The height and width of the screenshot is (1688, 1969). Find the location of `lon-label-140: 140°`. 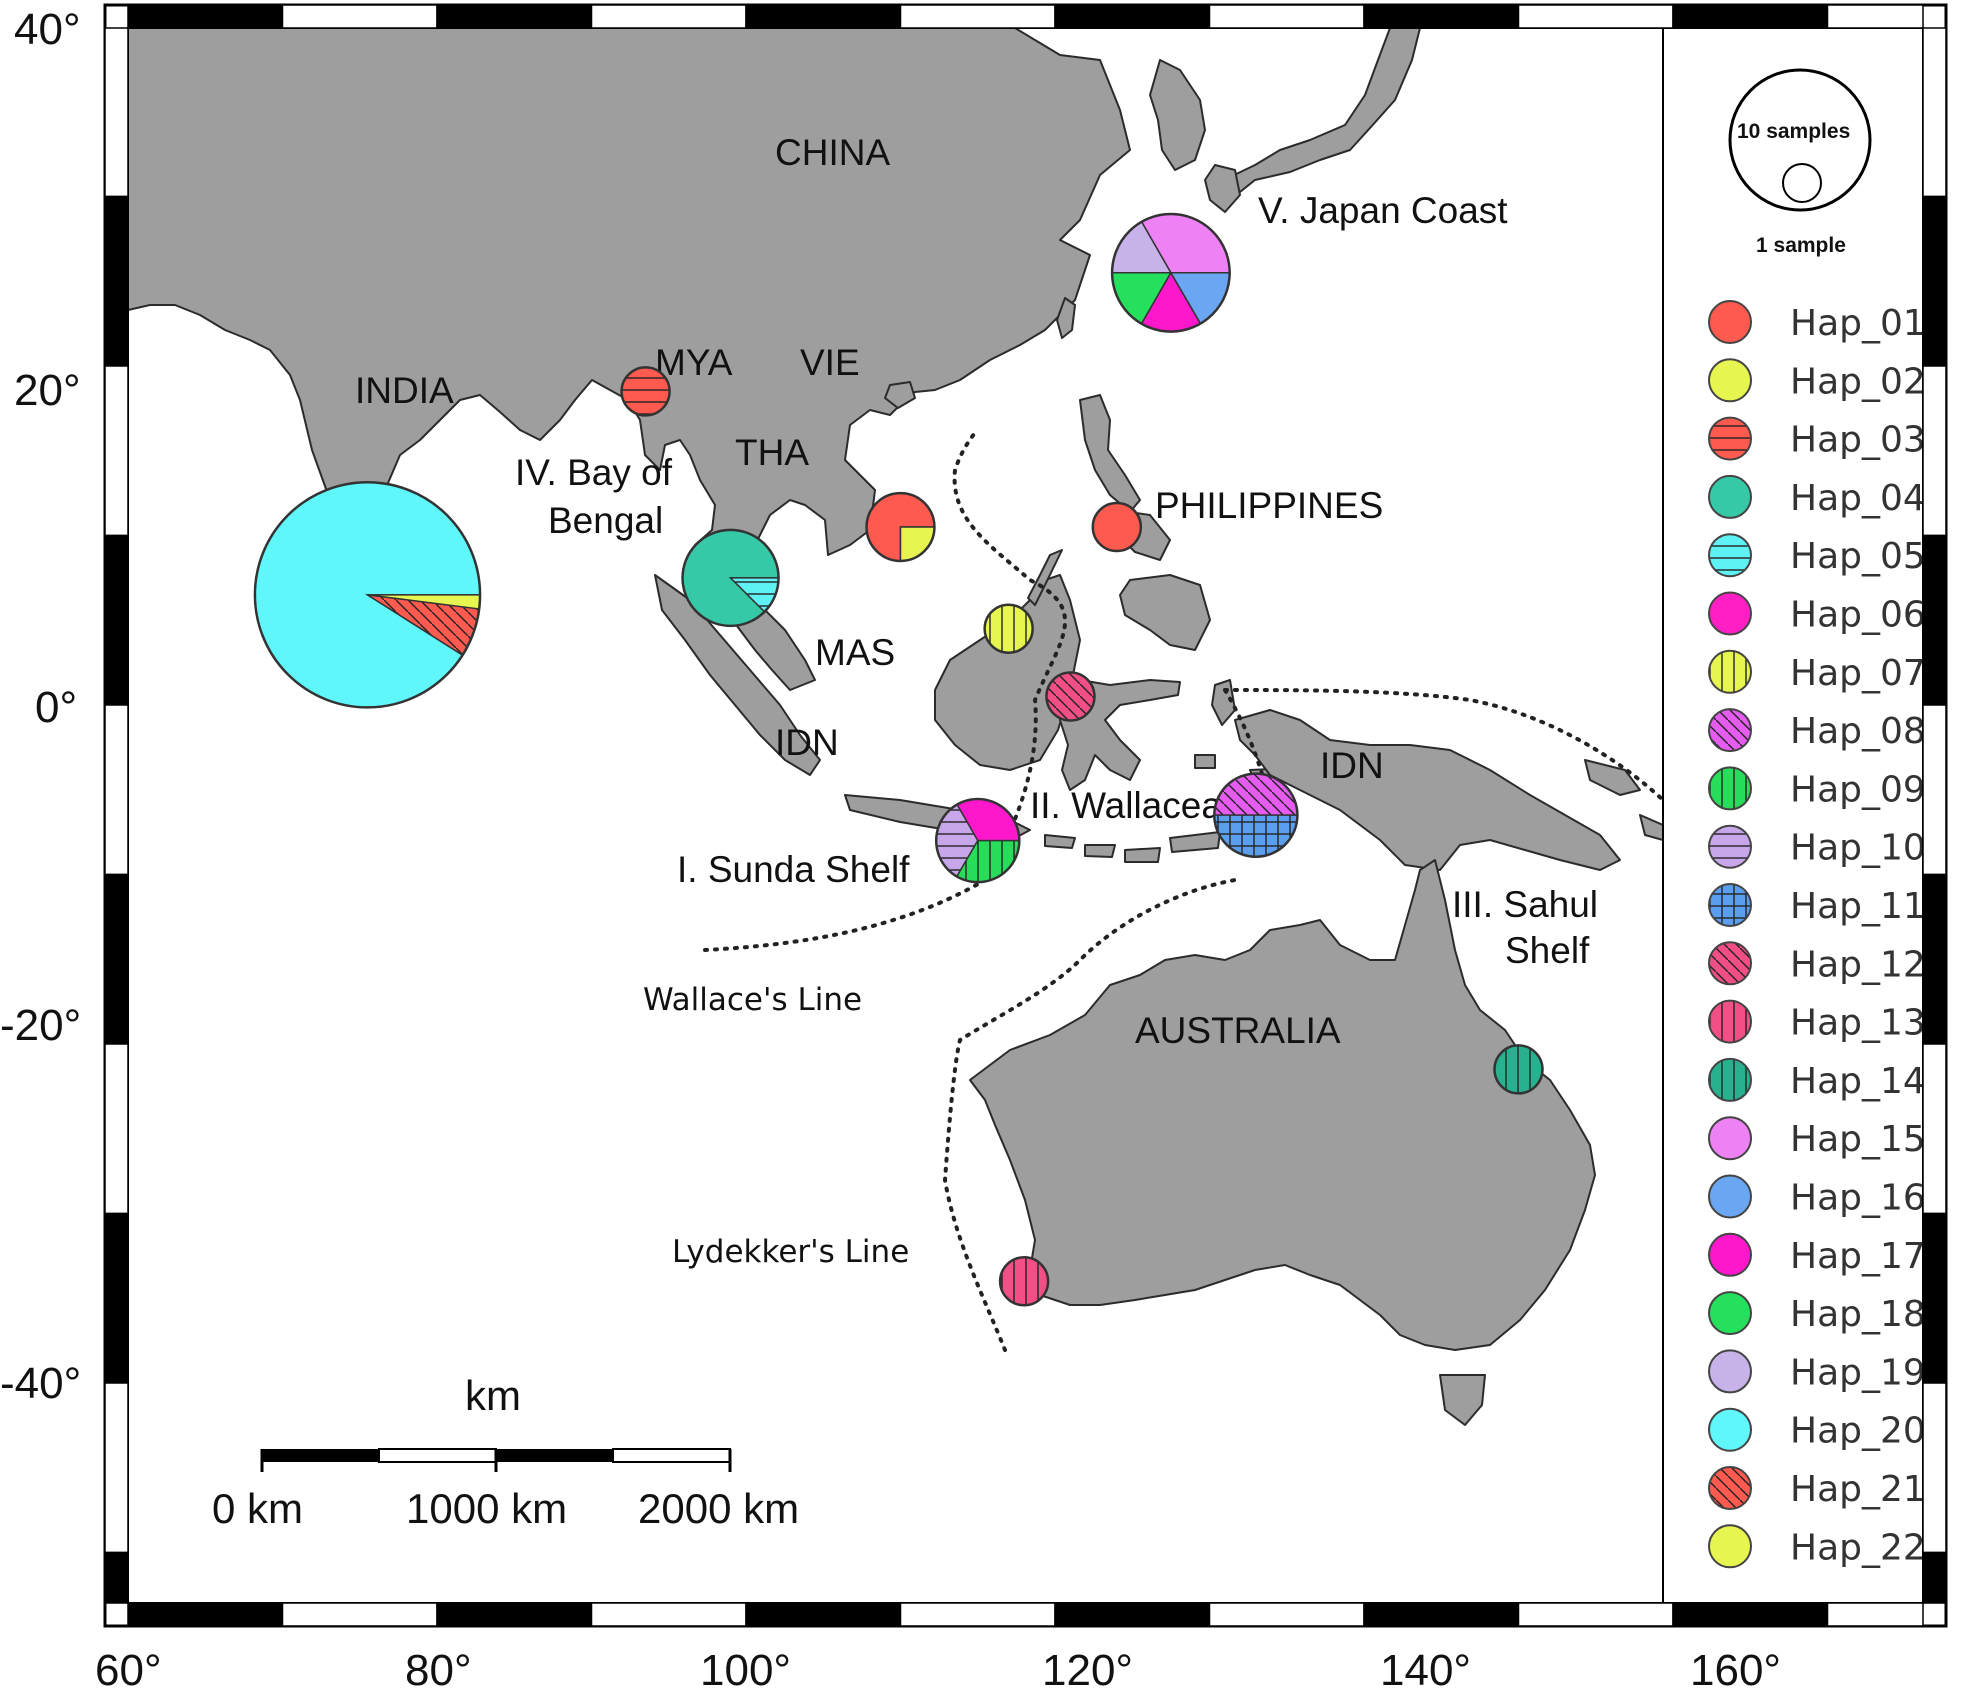

lon-label-140: 140° is located at coordinates (1425, 1667).